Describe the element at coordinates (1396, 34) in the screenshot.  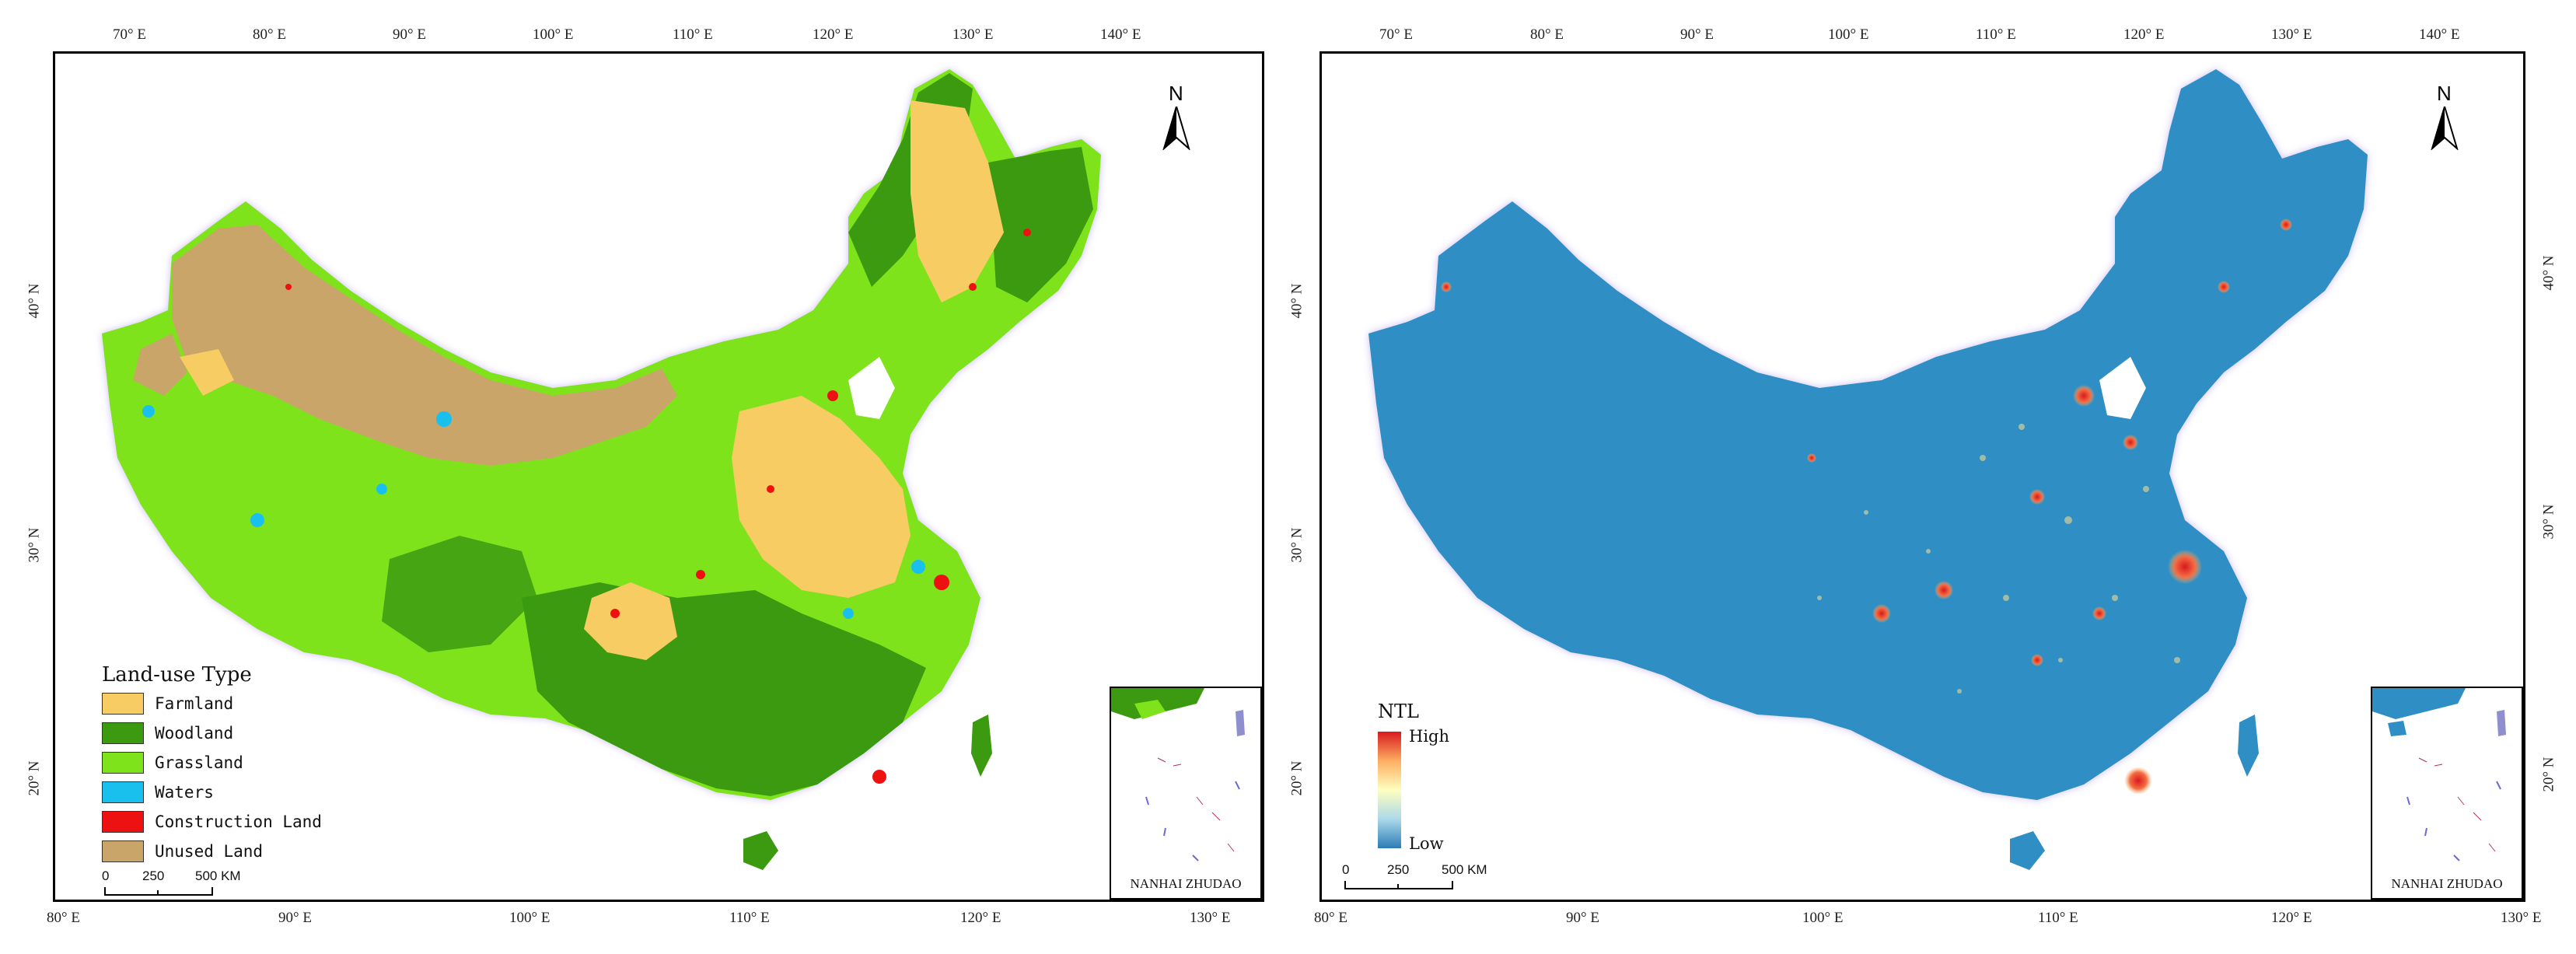
I see `tick-label: 70° E` at that location.